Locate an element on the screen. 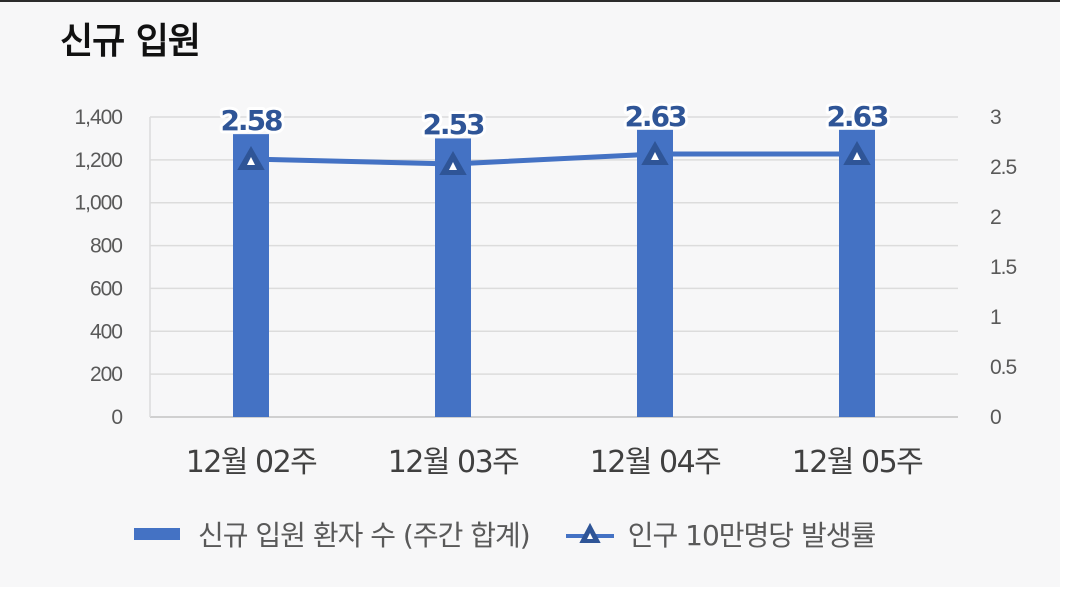  left-tick-label: 1,000 is located at coordinates (98, 203).